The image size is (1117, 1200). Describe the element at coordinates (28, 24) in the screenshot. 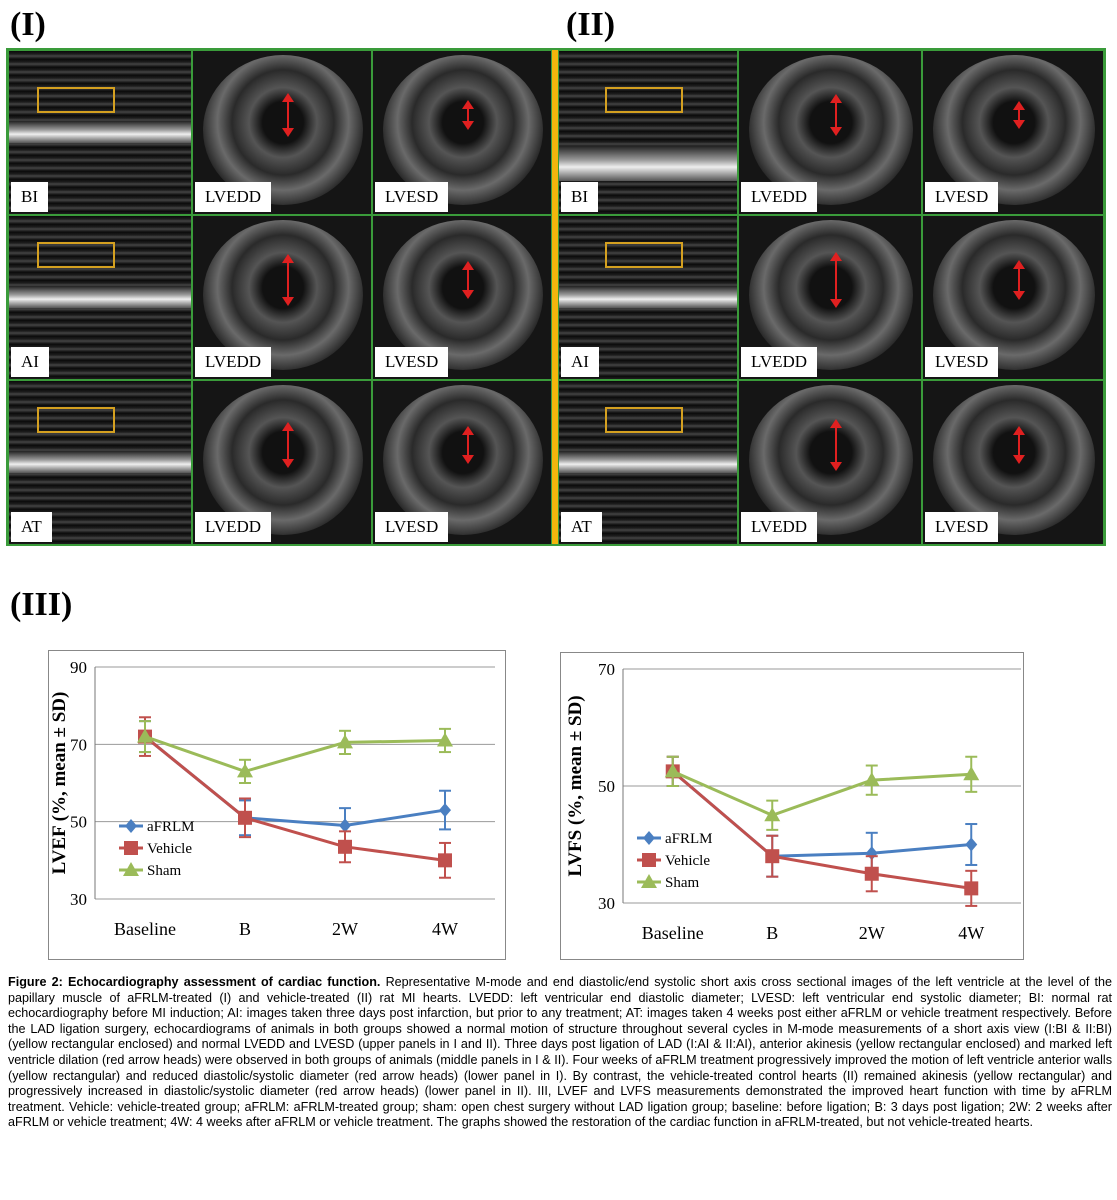

I see `panel-label-i: (I)` at that location.